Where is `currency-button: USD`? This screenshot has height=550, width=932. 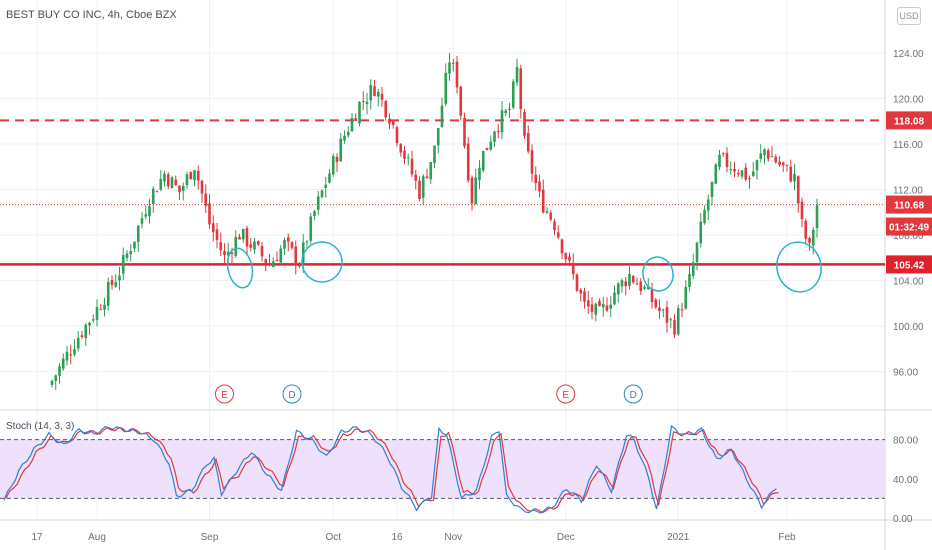 currency-button: USD is located at coordinates (909, 16).